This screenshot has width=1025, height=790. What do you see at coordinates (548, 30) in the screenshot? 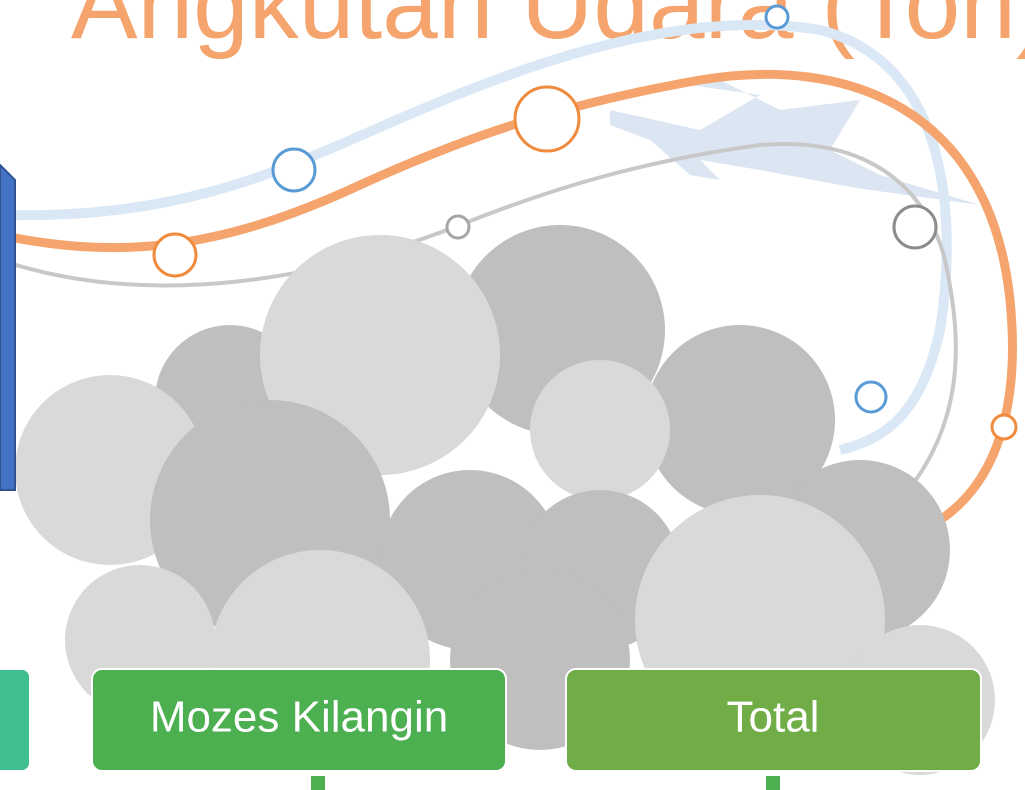
I see `slide-title: Angkutan Udara (Ton)` at bounding box center [548, 30].